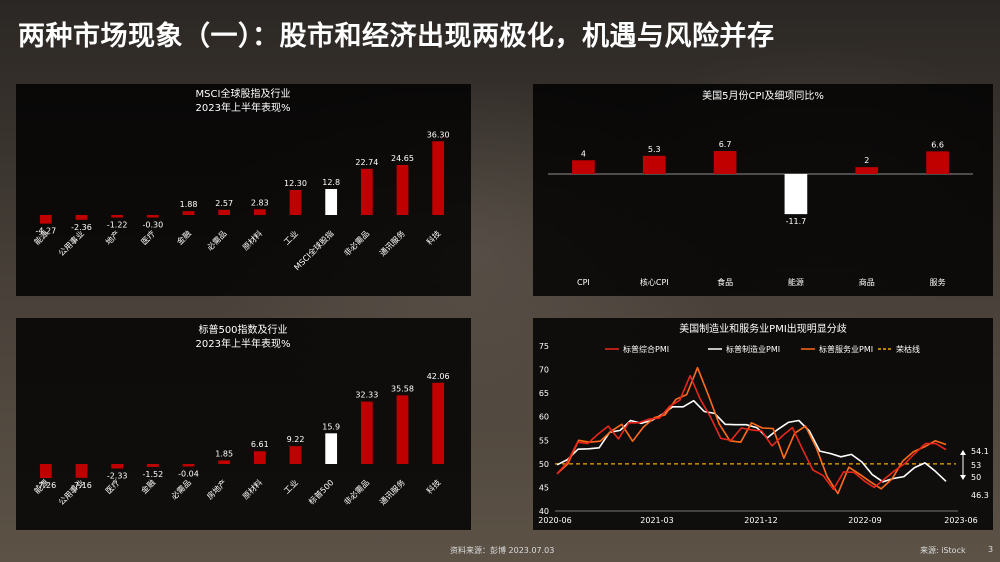 The height and width of the screenshot is (562, 1000). I want to click on end-value-label: 46.3, so click(980, 495).